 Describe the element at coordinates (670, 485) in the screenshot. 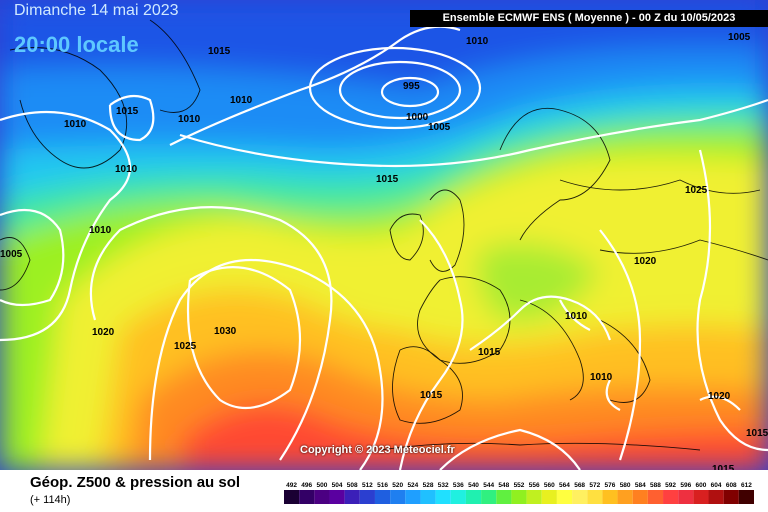

I see `scale-tick-label: 592` at that location.